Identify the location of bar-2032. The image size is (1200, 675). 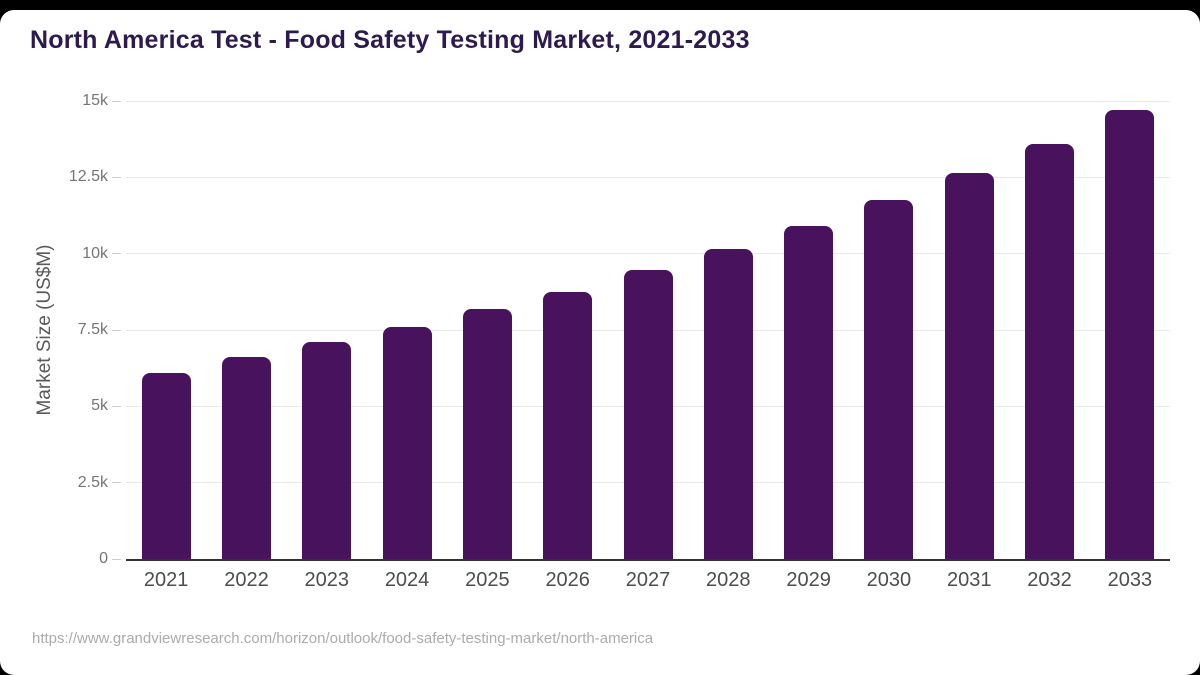
(1050, 351).